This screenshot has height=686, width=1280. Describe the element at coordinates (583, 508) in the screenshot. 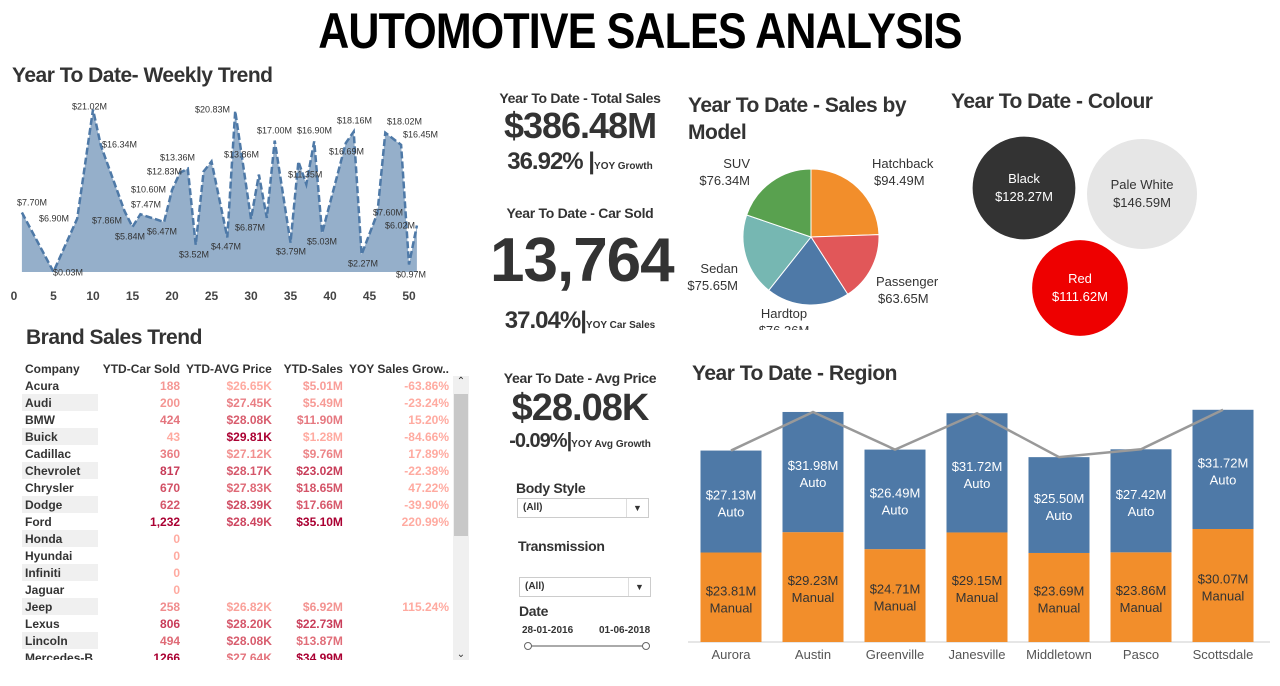

I see `body-style-dropdown: (All) ▼` at that location.